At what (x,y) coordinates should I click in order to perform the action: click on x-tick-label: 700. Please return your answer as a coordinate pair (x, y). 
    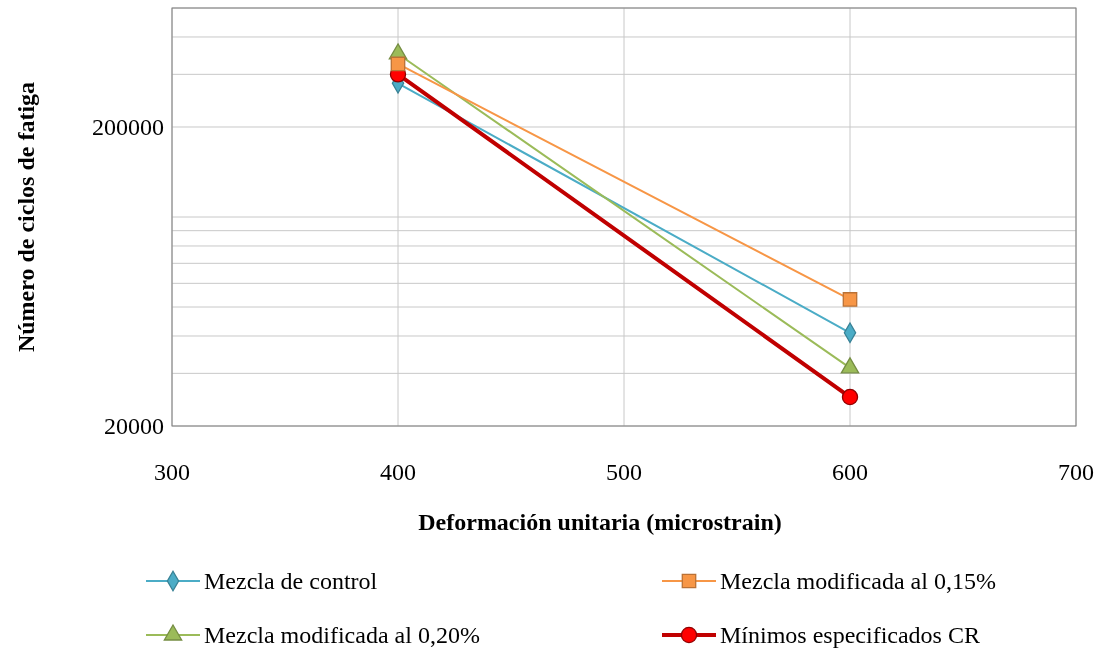
    Looking at the image, I should click on (1076, 472).